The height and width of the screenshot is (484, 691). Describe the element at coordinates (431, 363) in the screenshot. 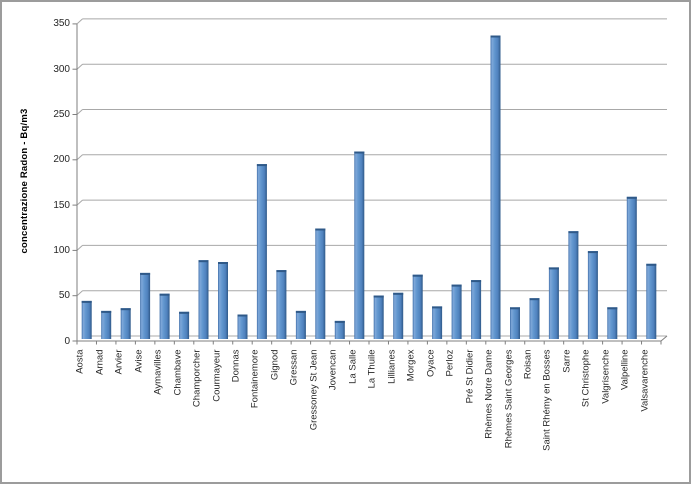

I see `category-label: Oyace` at that location.